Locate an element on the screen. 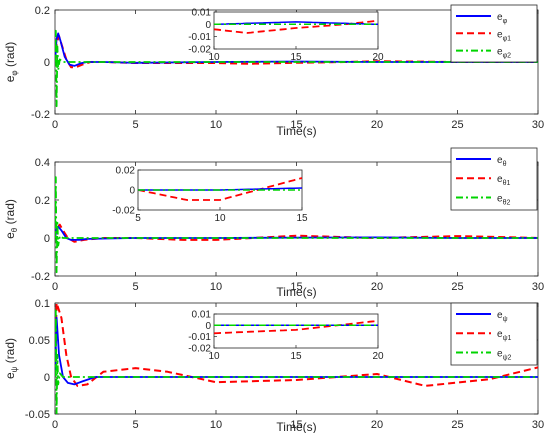 The width and height of the screenshot is (550, 433). y-axis-label: eψ (rad) is located at coordinates (11, 358).